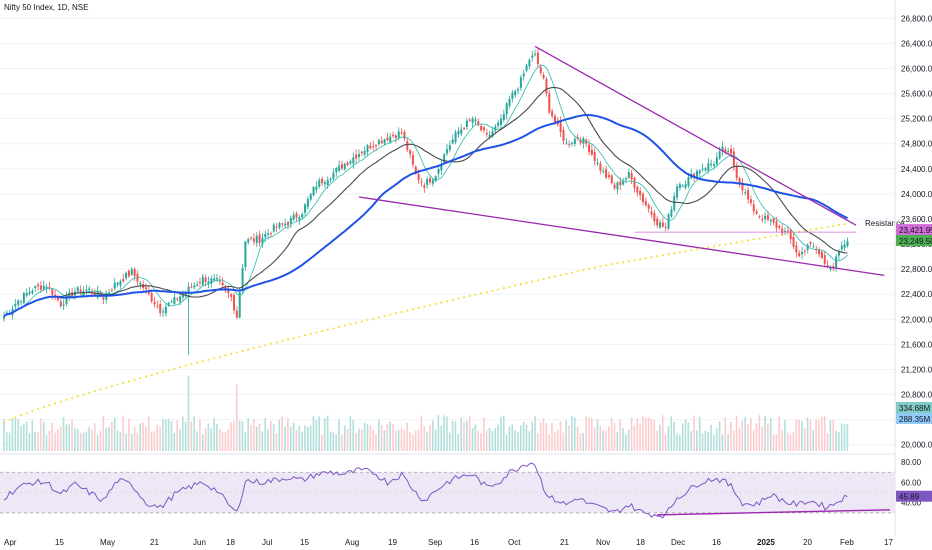 This screenshot has height=550, width=932. I want to click on volume-tag-1-bg, so click(914, 407).